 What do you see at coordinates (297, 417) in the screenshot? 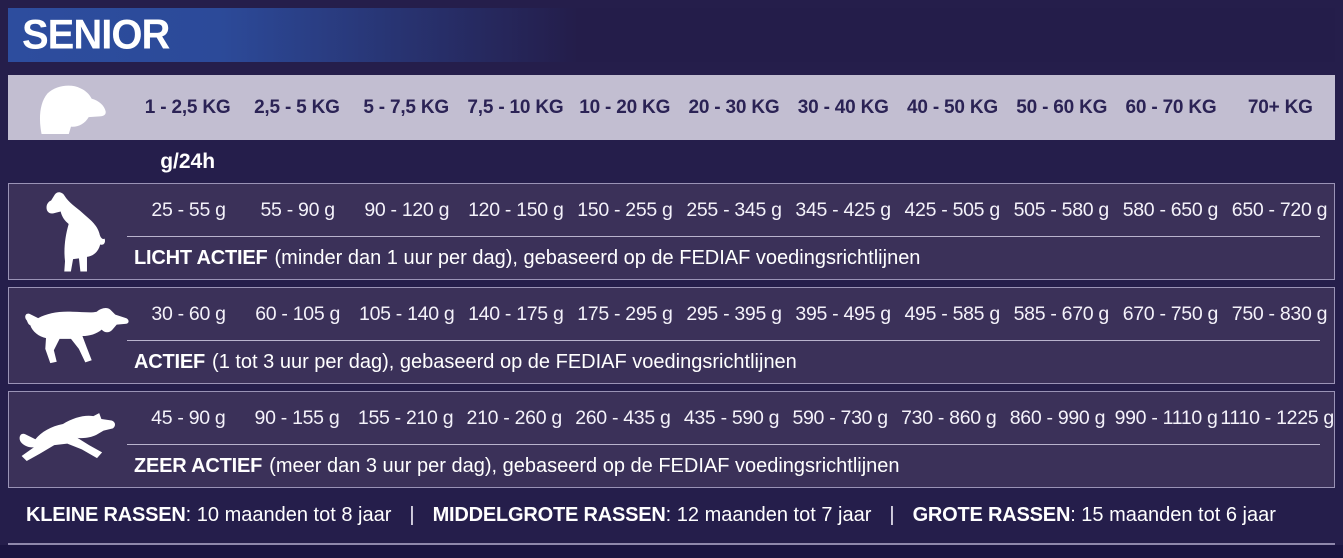
I see `value-cell: 90 - 155 g` at bounding box center [297, 417].